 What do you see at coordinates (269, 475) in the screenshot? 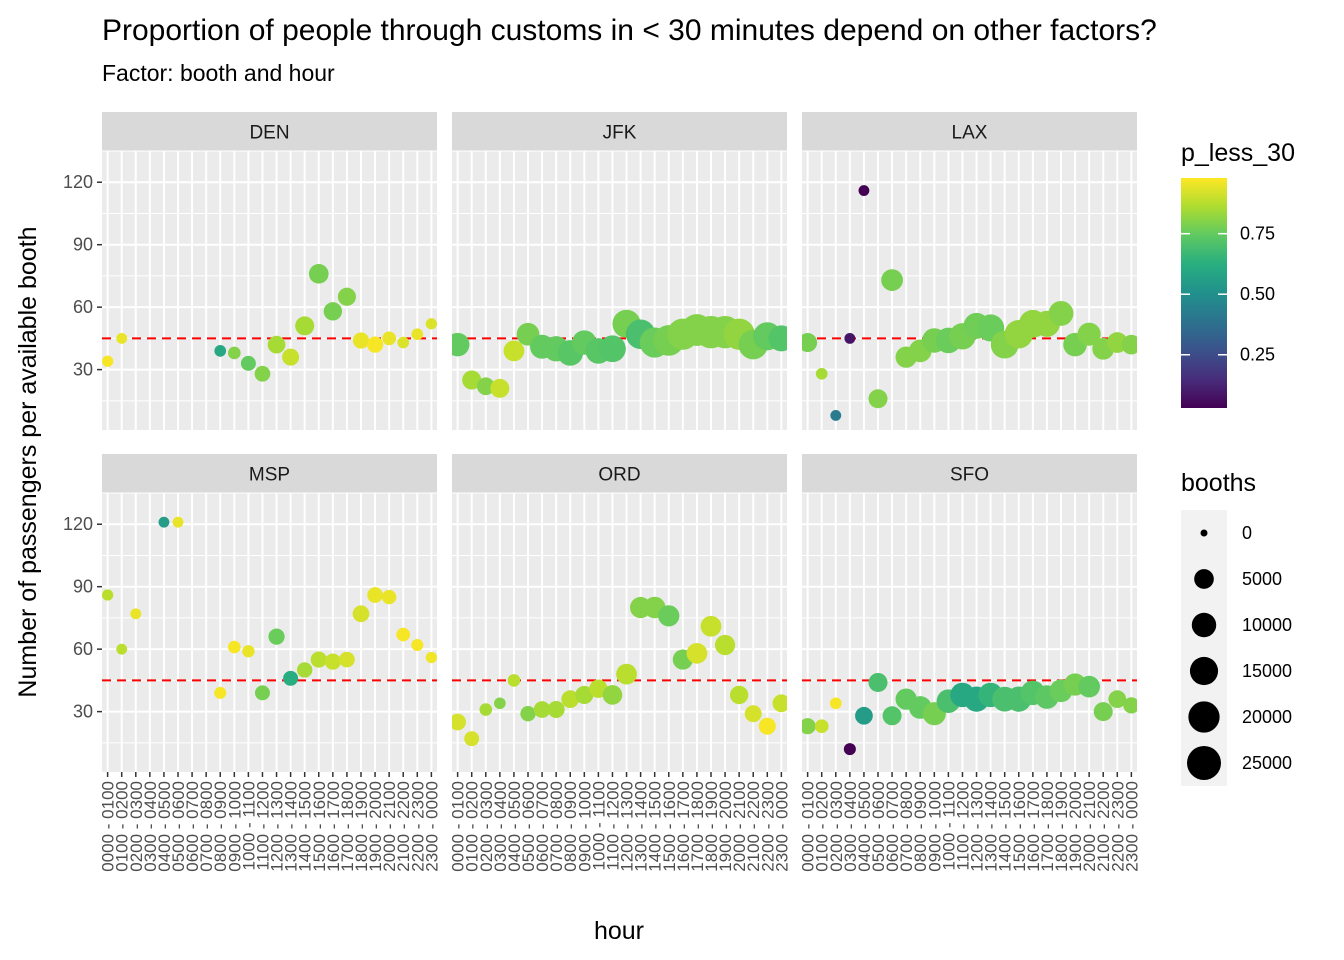
I see `facet-strip-label: MSP` at bounding box center [269, 475].